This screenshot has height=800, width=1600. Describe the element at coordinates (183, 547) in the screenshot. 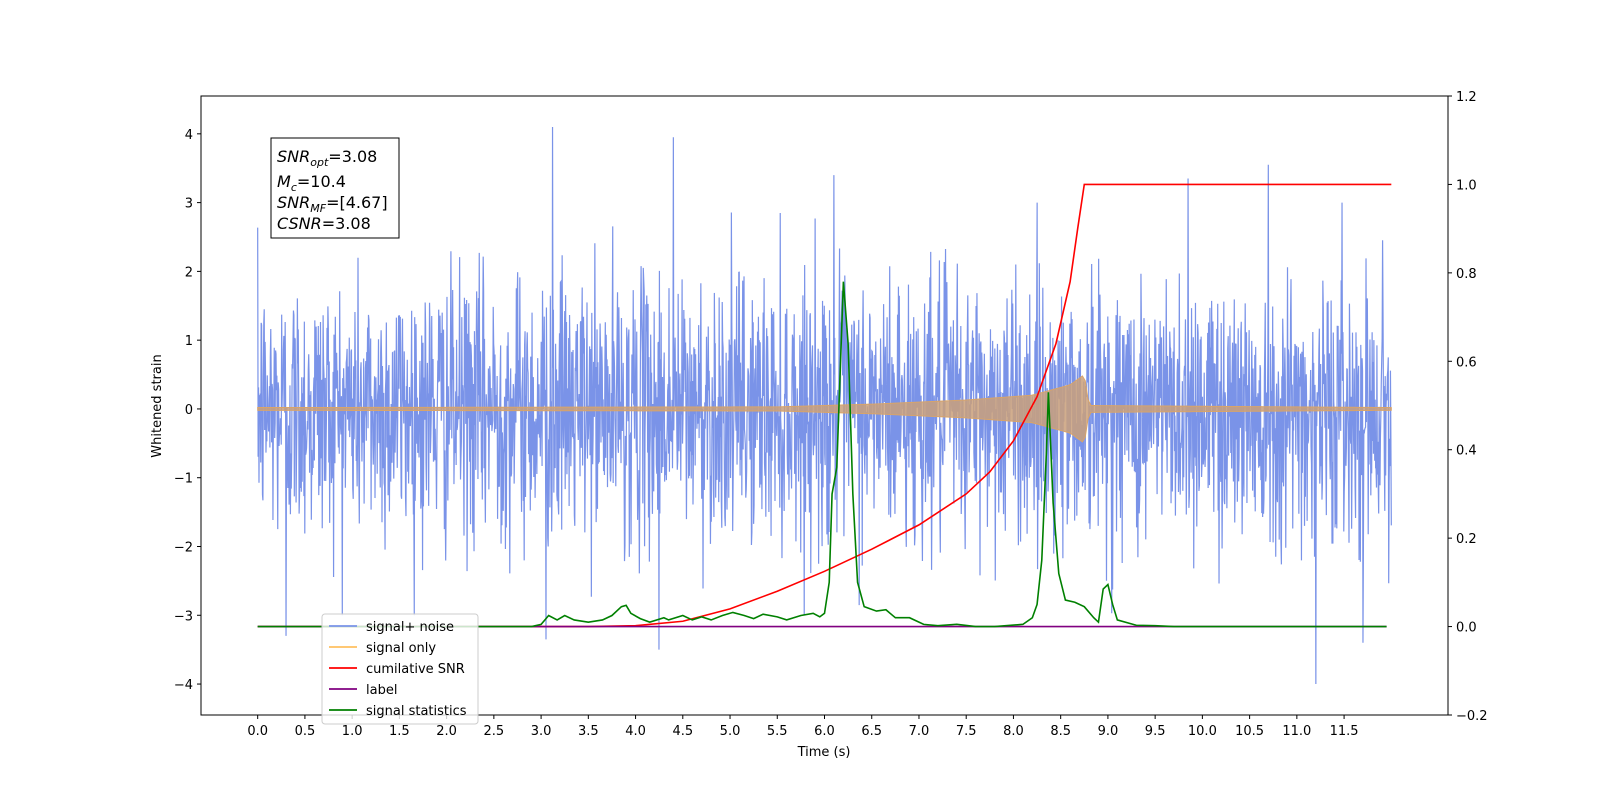

I see `y-tick-label: −2` at that location.